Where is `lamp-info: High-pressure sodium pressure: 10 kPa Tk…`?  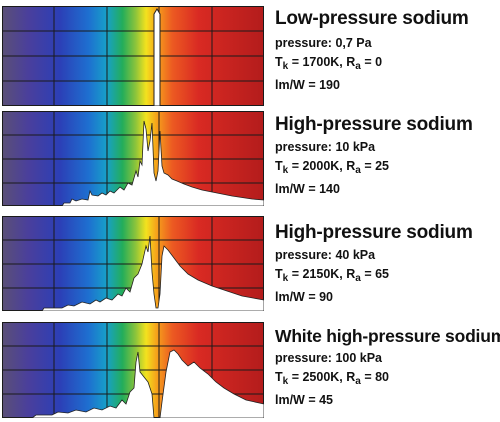 lamp-info: High-pressure sodium pressure: 10 kPa Tk… is located at coordinates (387, 156).